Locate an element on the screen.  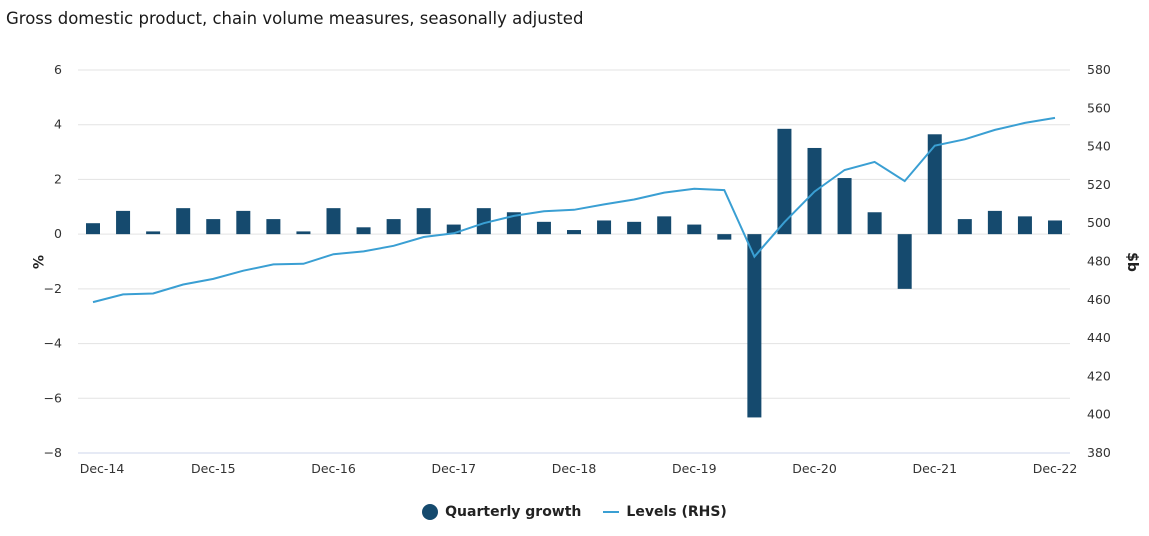
right-tick-label: 400 is located at coordinates (1099, 414).